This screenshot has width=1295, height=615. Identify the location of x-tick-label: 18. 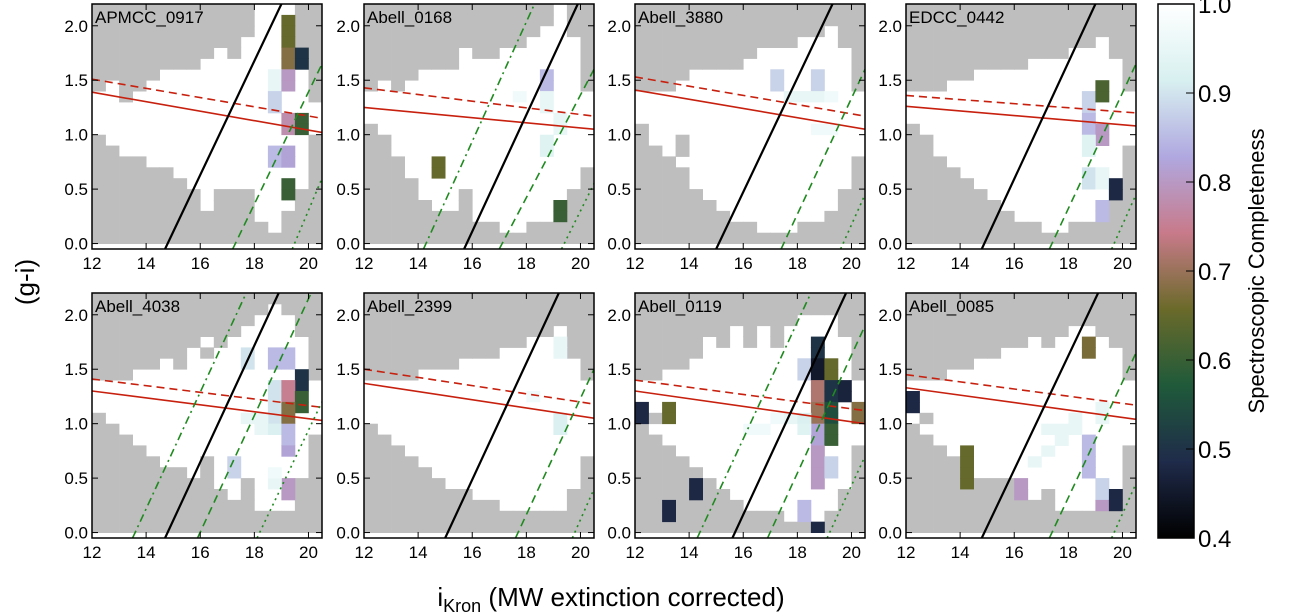
(797, 263).